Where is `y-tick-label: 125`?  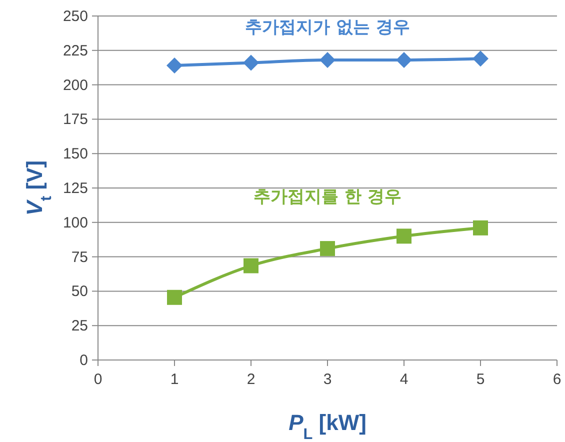 y-tick-label: 125 is located at coordinates (75, 188).